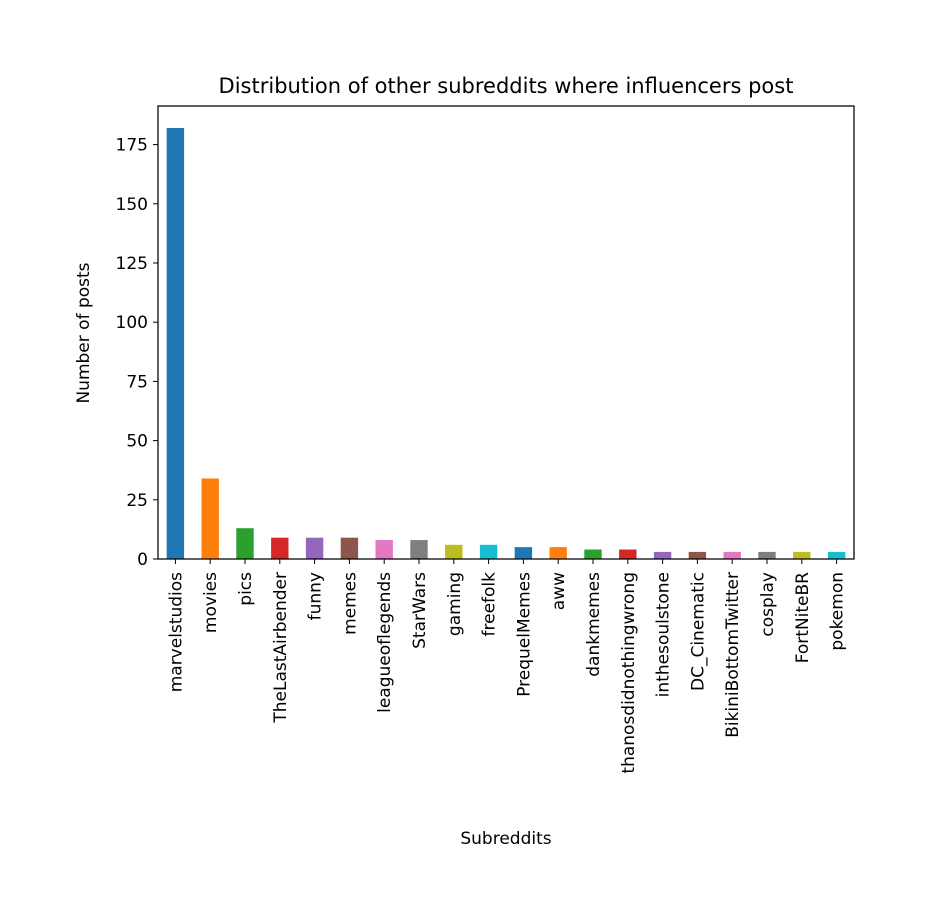  Describe the element at coordinates (281, 648) in the screenshot. I see `x-tick-label: TheLastAirbender` at that location.